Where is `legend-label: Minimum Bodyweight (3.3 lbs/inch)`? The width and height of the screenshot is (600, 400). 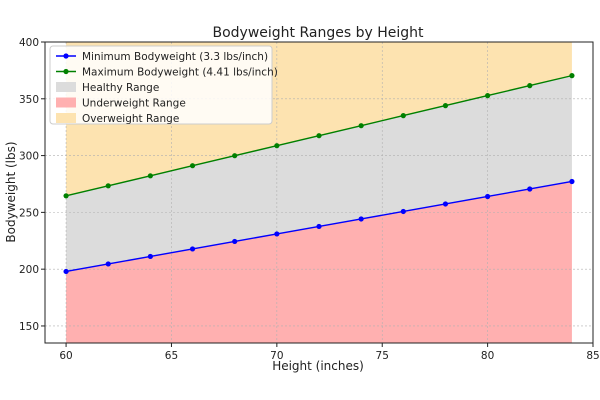 legend-label: Minimum Bodyweight (3.3 lbs/inch) is located at coordinates (175, 57).